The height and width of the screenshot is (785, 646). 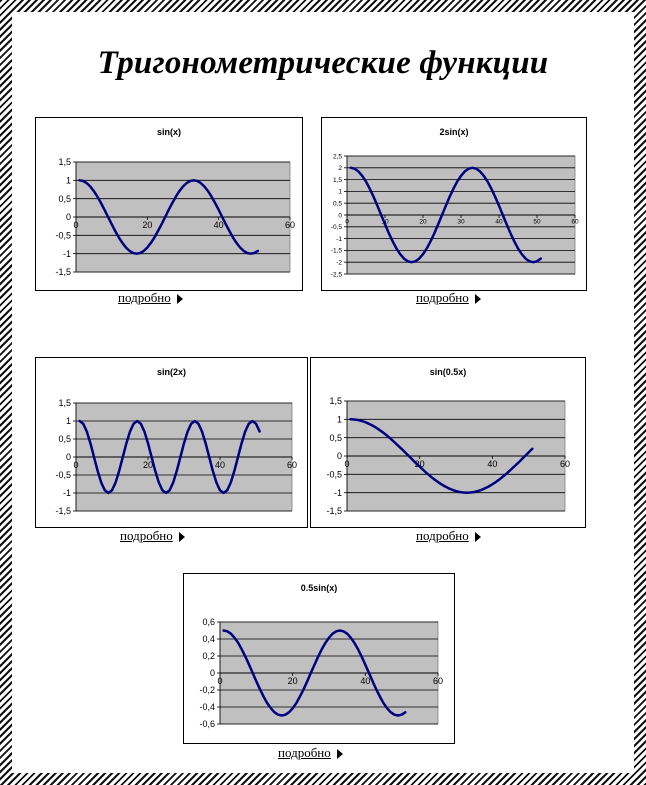 I want to click on details-link-0-5sin-x: подробно, so click(x=310, y=753).